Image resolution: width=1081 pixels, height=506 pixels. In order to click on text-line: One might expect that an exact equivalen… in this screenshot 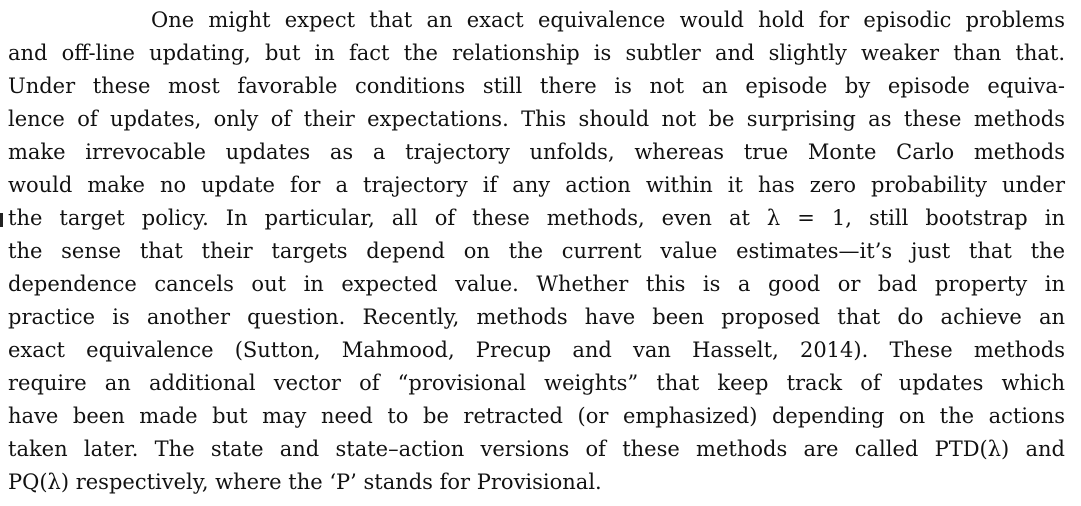, I will do `click(608, 20)`.